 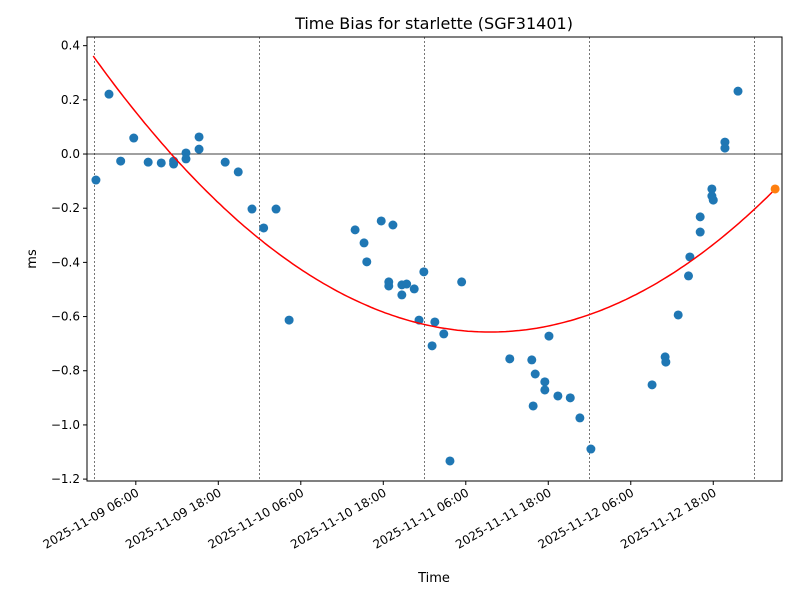 What do you see at coordinates (65, 479) in the screenshot?
I see `y-tick-label: −1.2` at bounding box center [65, 479].